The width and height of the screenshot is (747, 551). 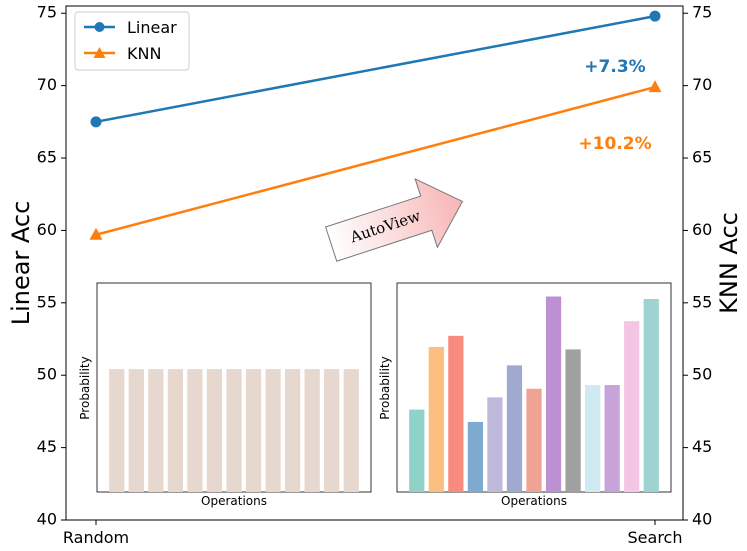 I want to click on y-axis-right-ticks: 40 45 50 55 60 65 70 75, so click(x=697, y=266).